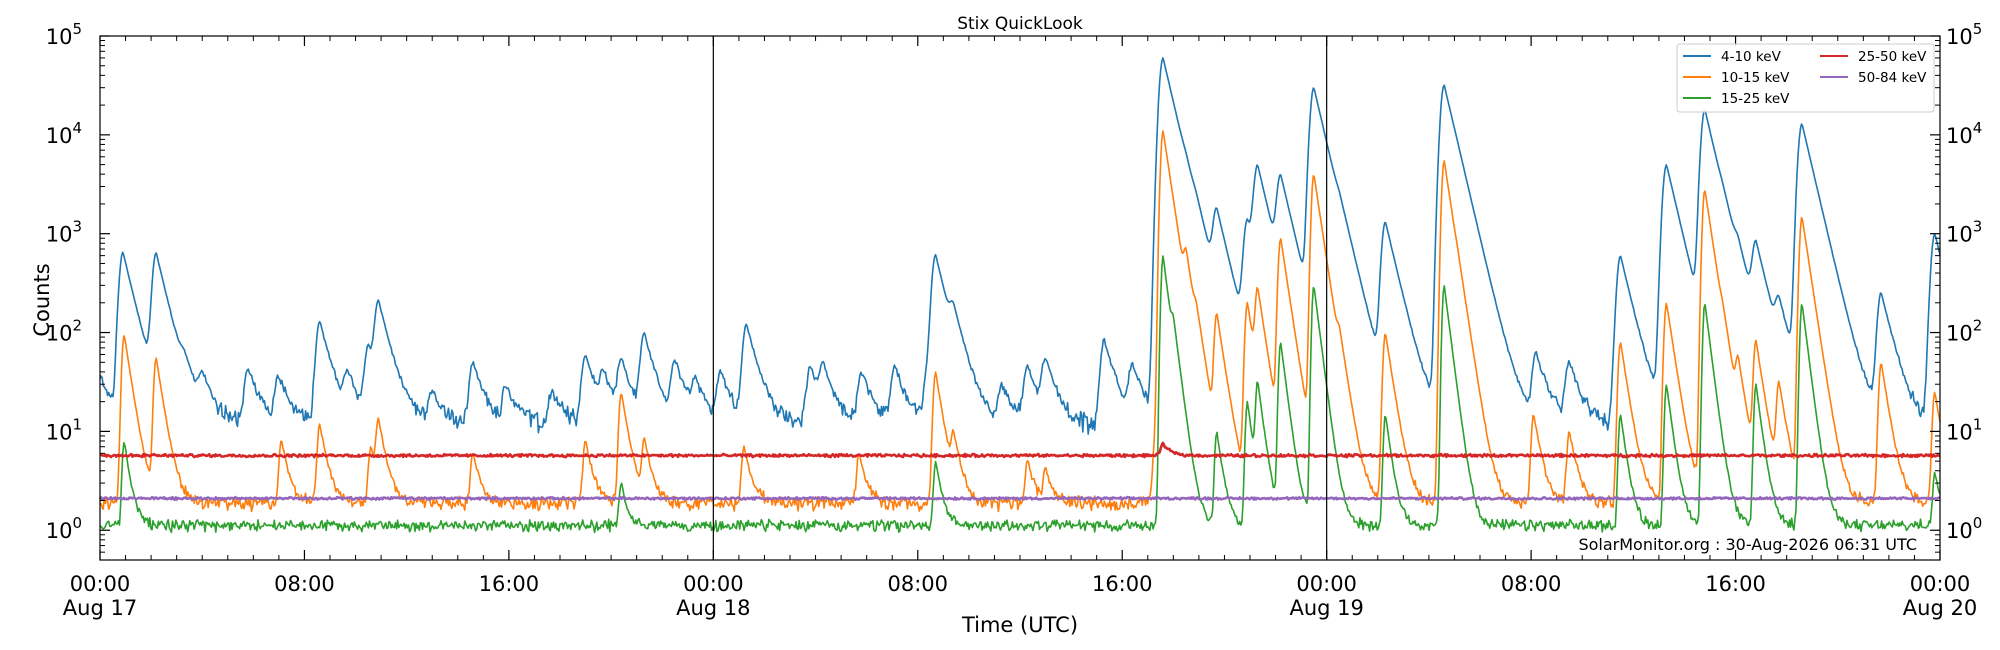 The width and height of the screenshot is (2000, 650). I want to click on y-tick-label-right: 10⁵, so click(1964, 34).